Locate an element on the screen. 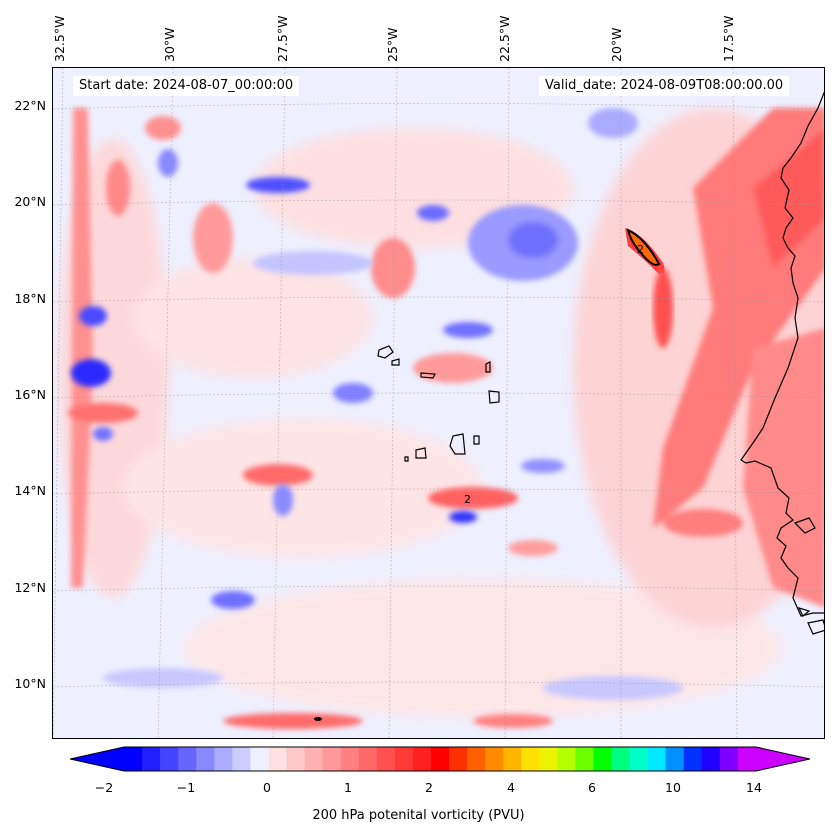  cbar-tick-label: −2 is located at coordinates (104, 787).